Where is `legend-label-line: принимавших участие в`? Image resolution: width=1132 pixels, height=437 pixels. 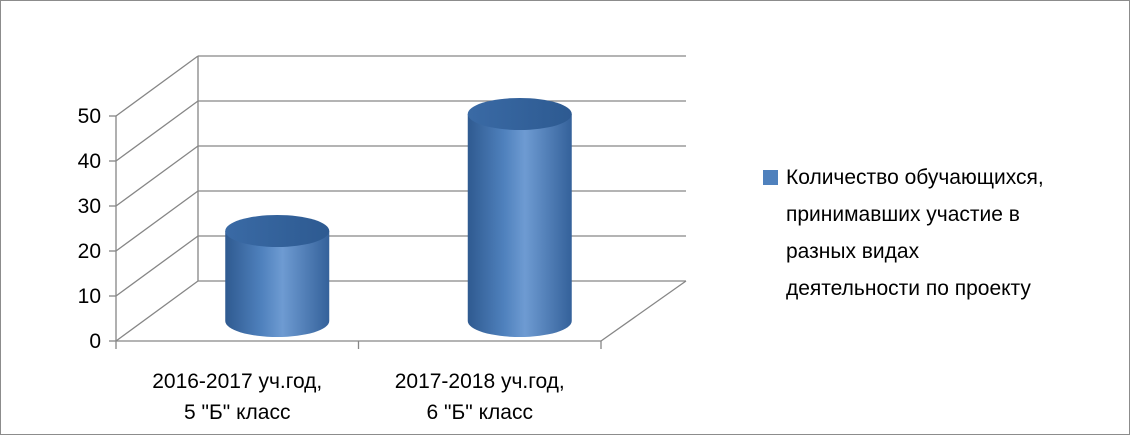
legend-label-line: принимавших участие в is located at coordinates (903, 214).